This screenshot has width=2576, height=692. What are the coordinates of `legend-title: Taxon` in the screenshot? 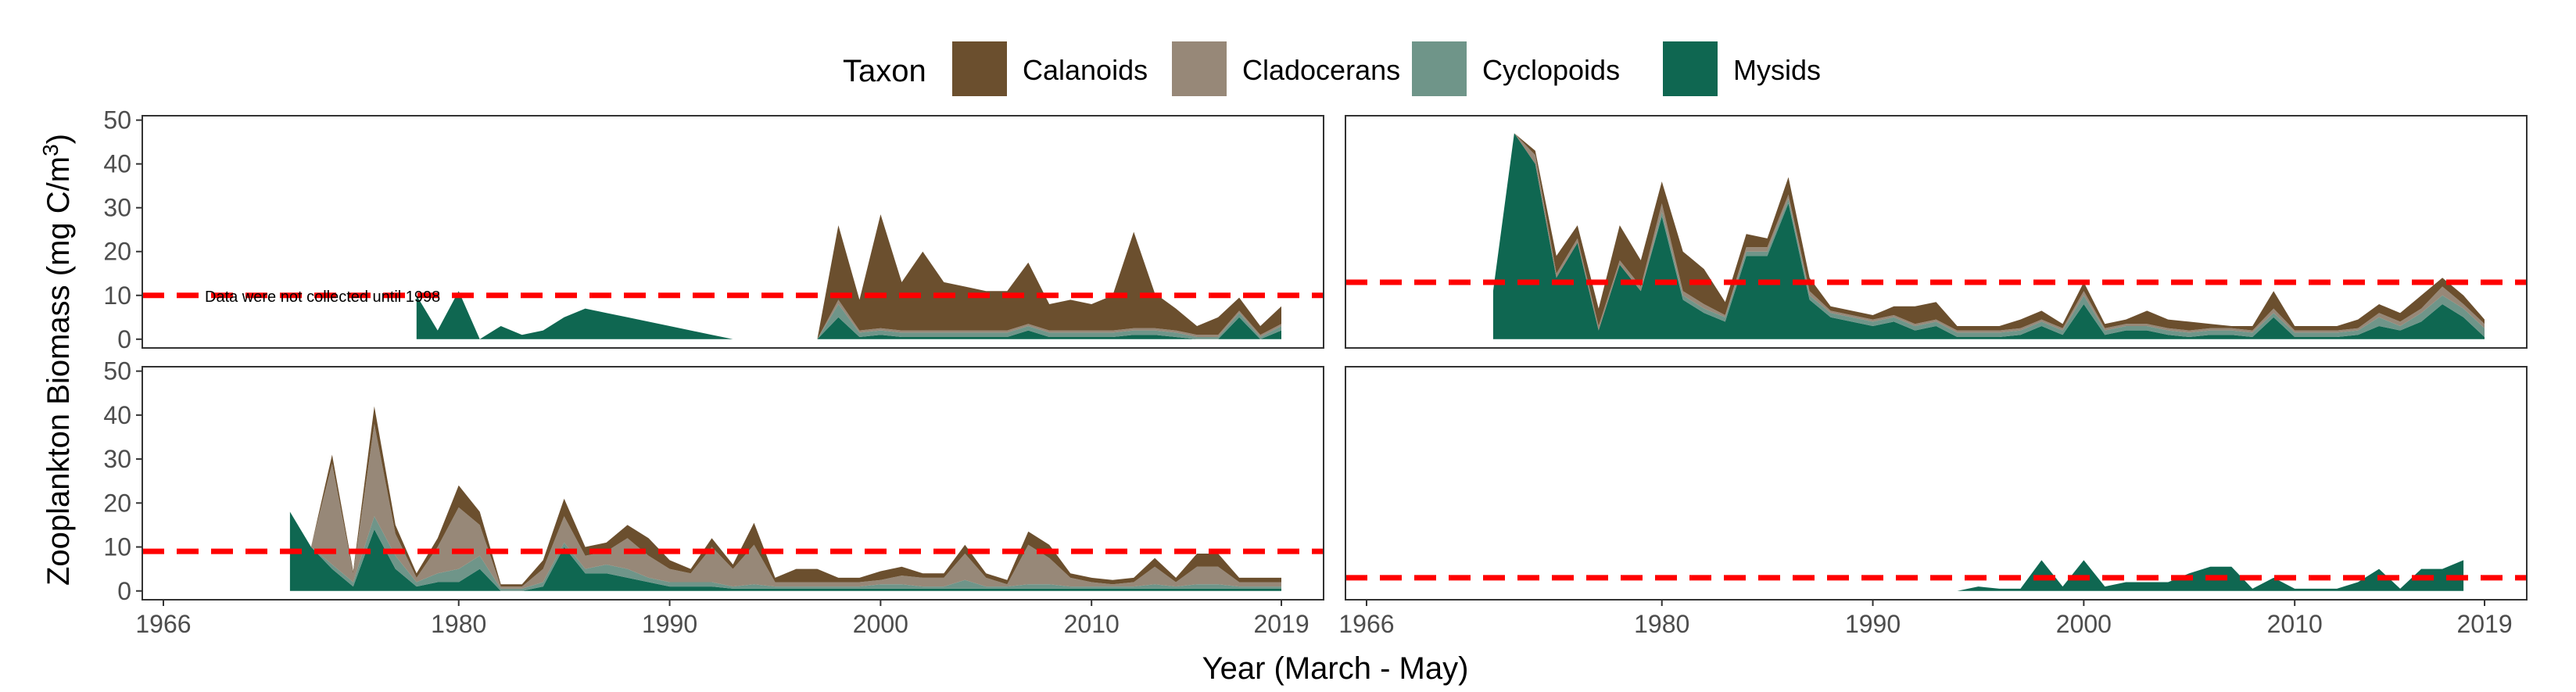 It's located at (884, 71).